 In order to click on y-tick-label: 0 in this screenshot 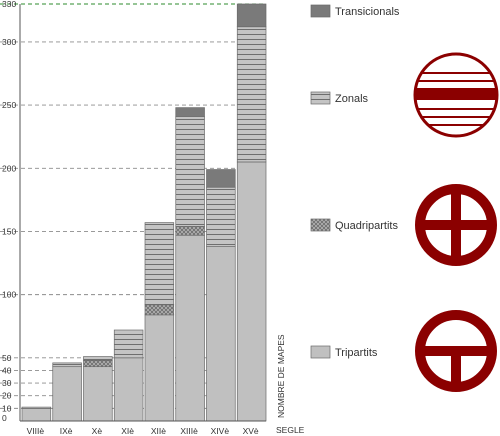, I will do `click(4, 418)`.